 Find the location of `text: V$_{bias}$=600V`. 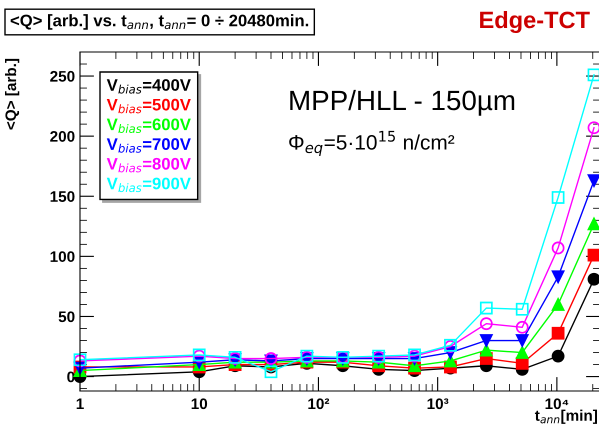

text: V$_{bias}$=600V is located at coordinates (148, 126).